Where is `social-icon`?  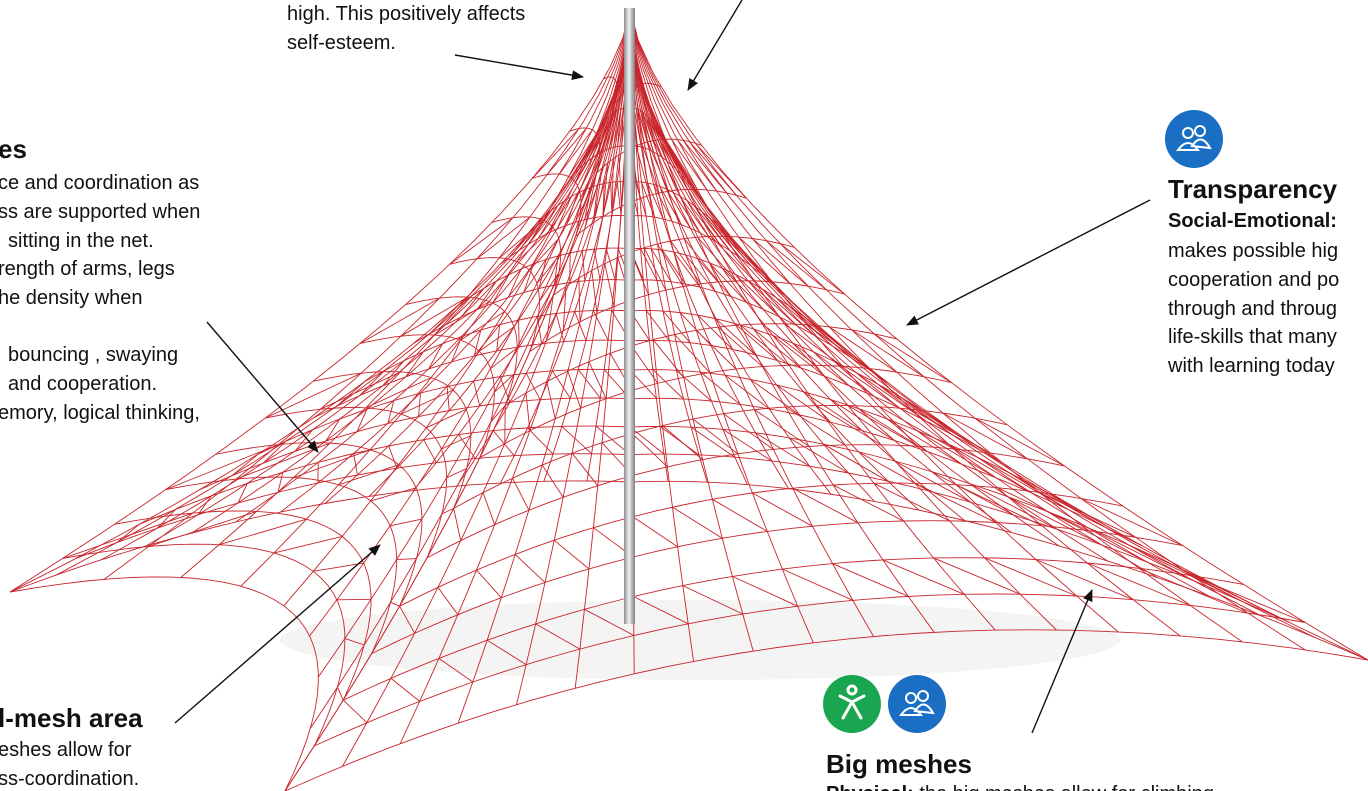 social-icon is located at coordinates (917, 704).